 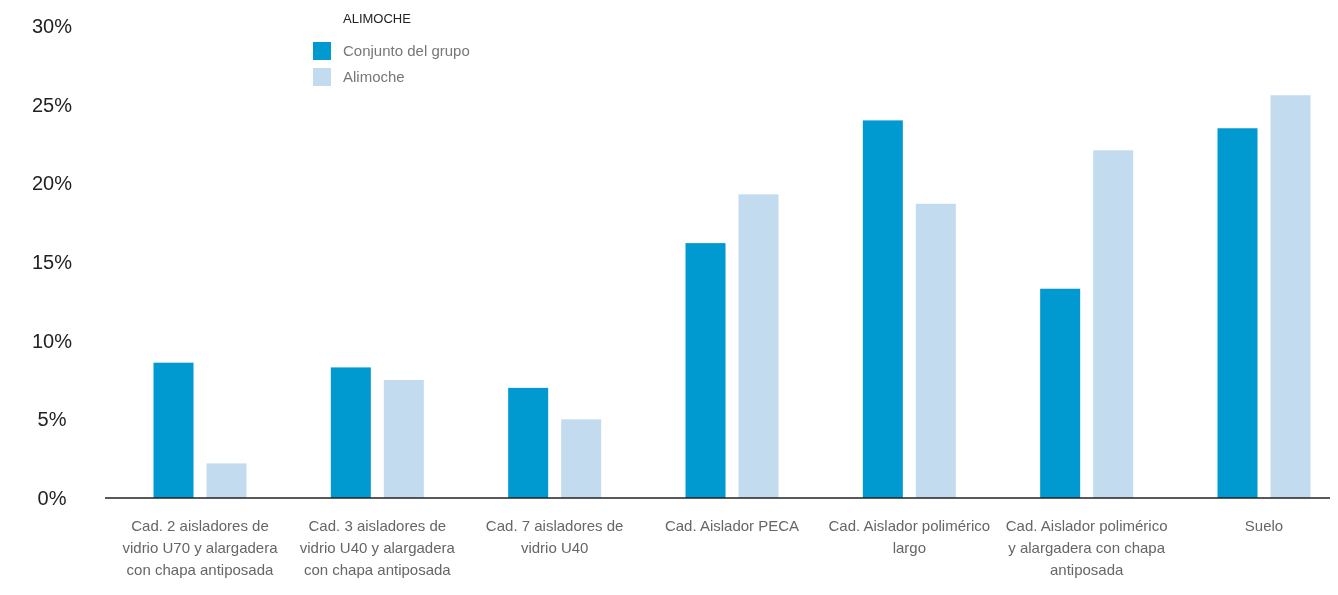 What do you see at coordinates (374, 77) in the screenshot?
I see `legend-label: Alimoche` at bounding box center [374, 77].